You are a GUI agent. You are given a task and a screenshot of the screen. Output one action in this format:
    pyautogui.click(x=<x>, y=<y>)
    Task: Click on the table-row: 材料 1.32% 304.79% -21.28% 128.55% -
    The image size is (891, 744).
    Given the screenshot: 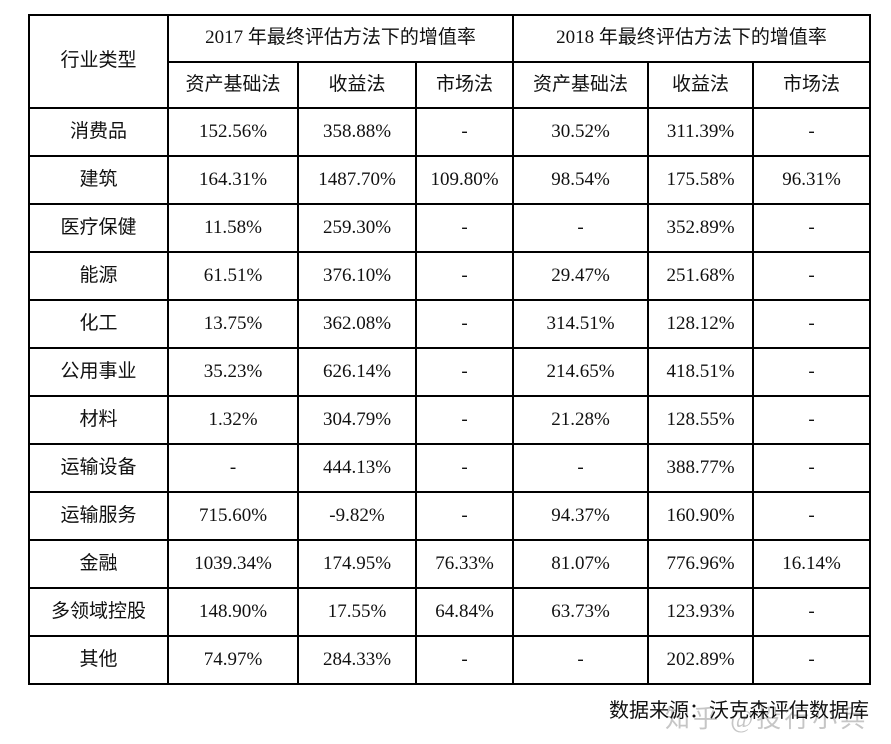 What is the action you would take?
    pyautogui.click(x=449, y=420)
    